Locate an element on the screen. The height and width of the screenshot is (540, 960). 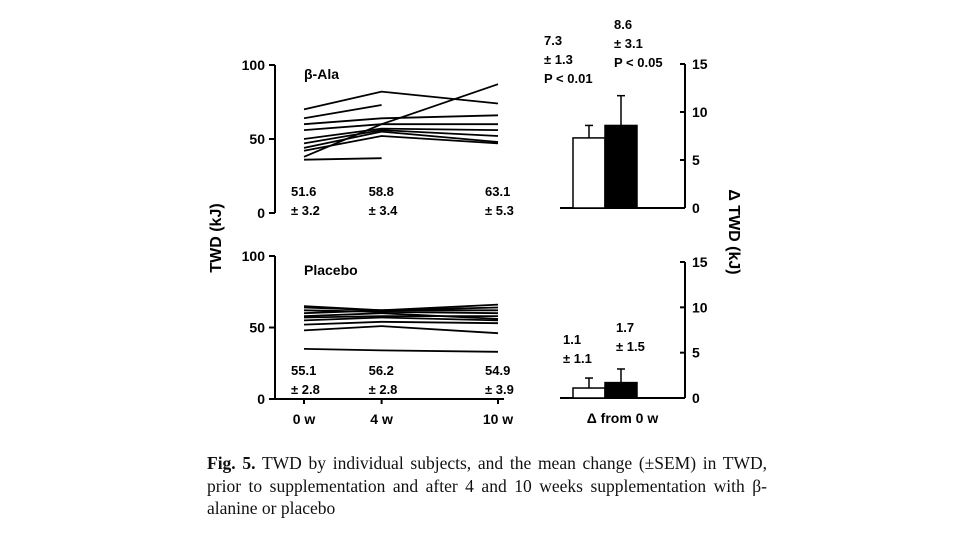
x-tick-label: 10 w is located at coordinates (498, 419).